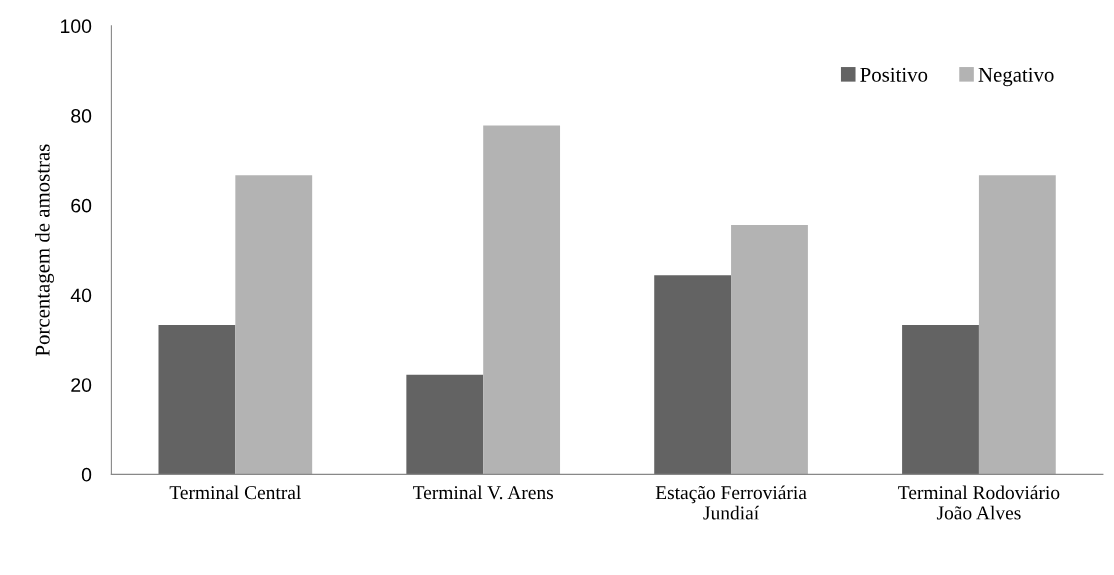 The image size is (1114, 575). What do you see at coordinates (81, 116) in the screenshot?
I see `y-tick-label: 80` at bounding box center [81, 116].